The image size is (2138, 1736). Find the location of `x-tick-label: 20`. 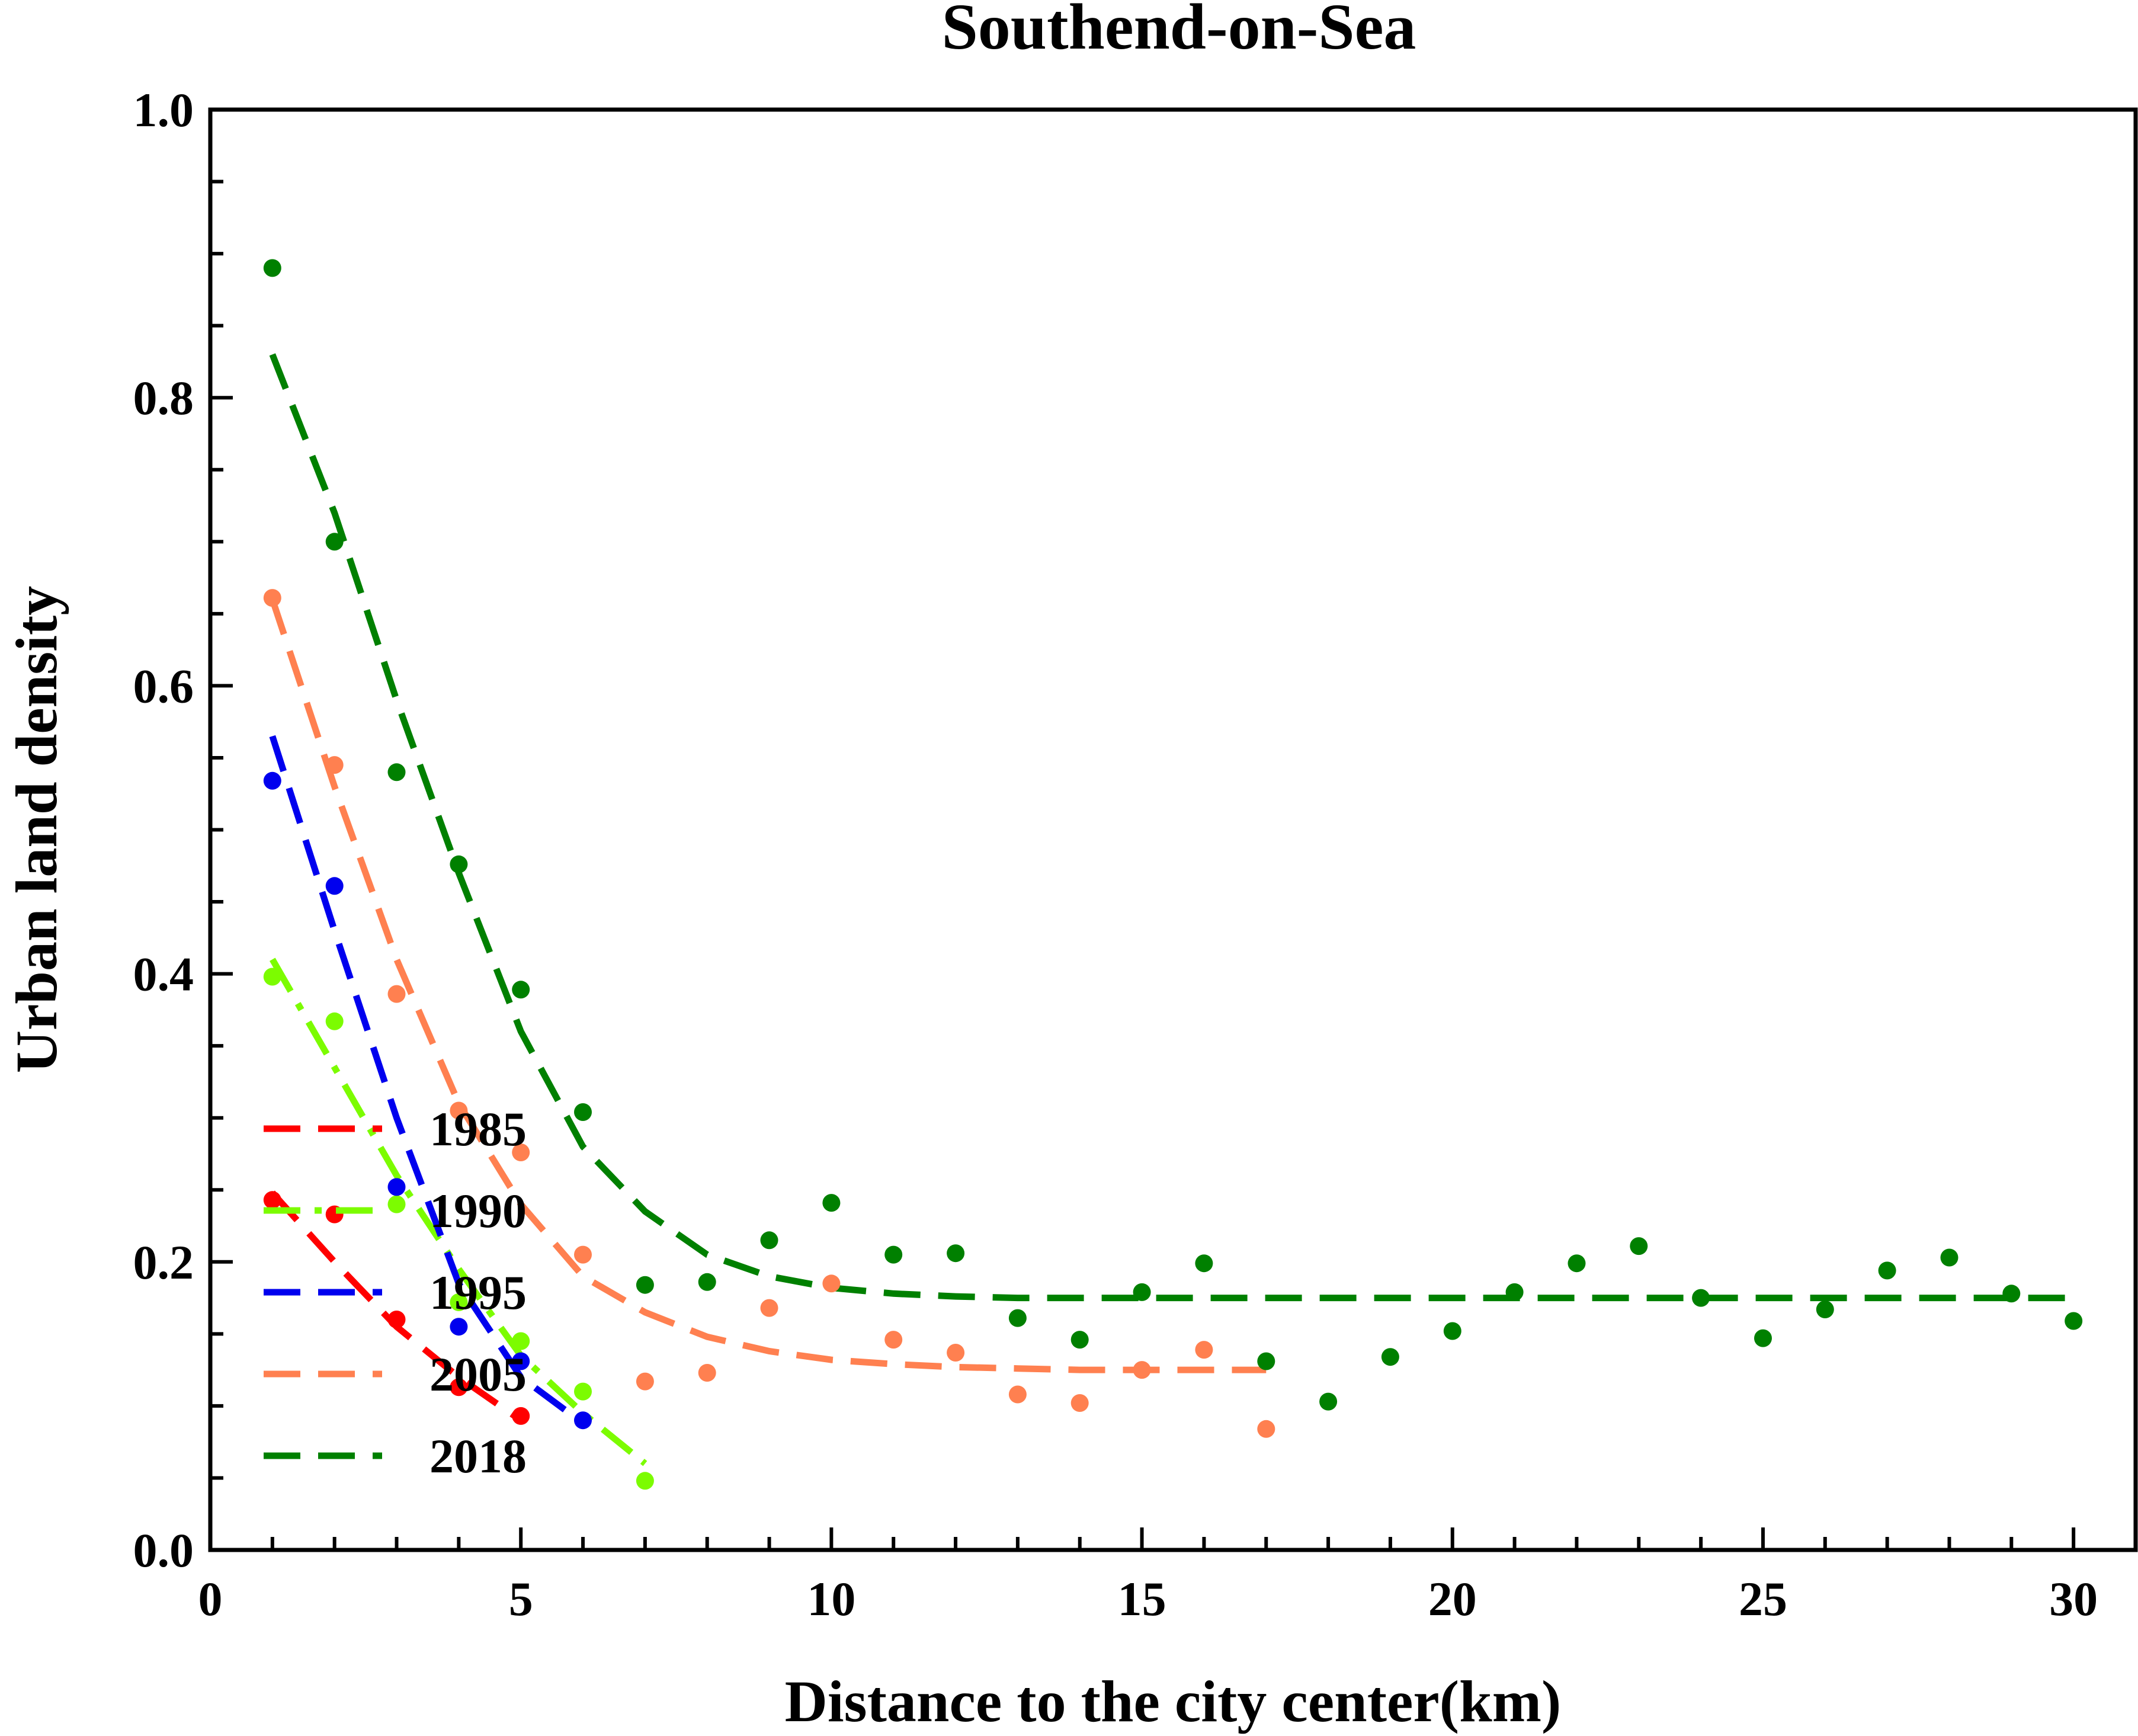

x-tick-label: 20 is located at coordinates (1452, 1599).